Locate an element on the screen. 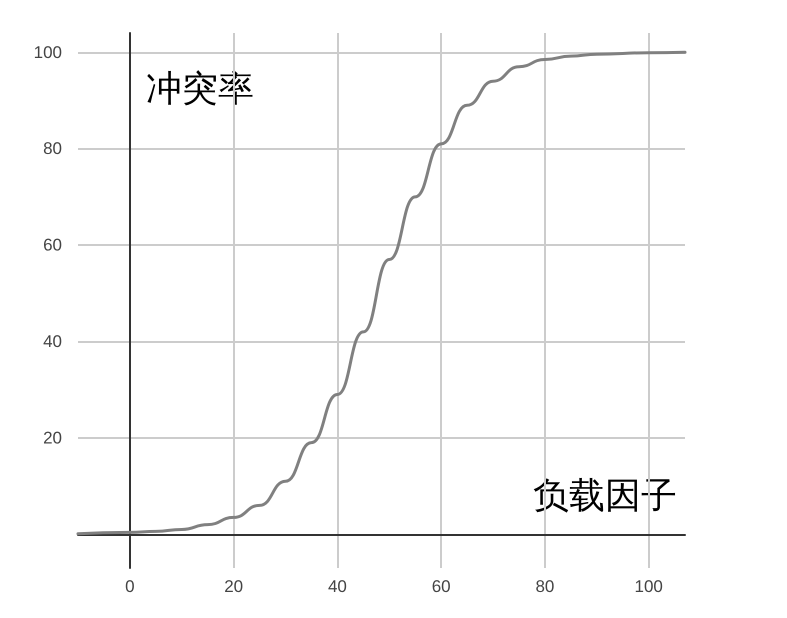 The height and width of the screenshot is (618, 787). x-tick-label: 80 is located at coordinates (544, 586).